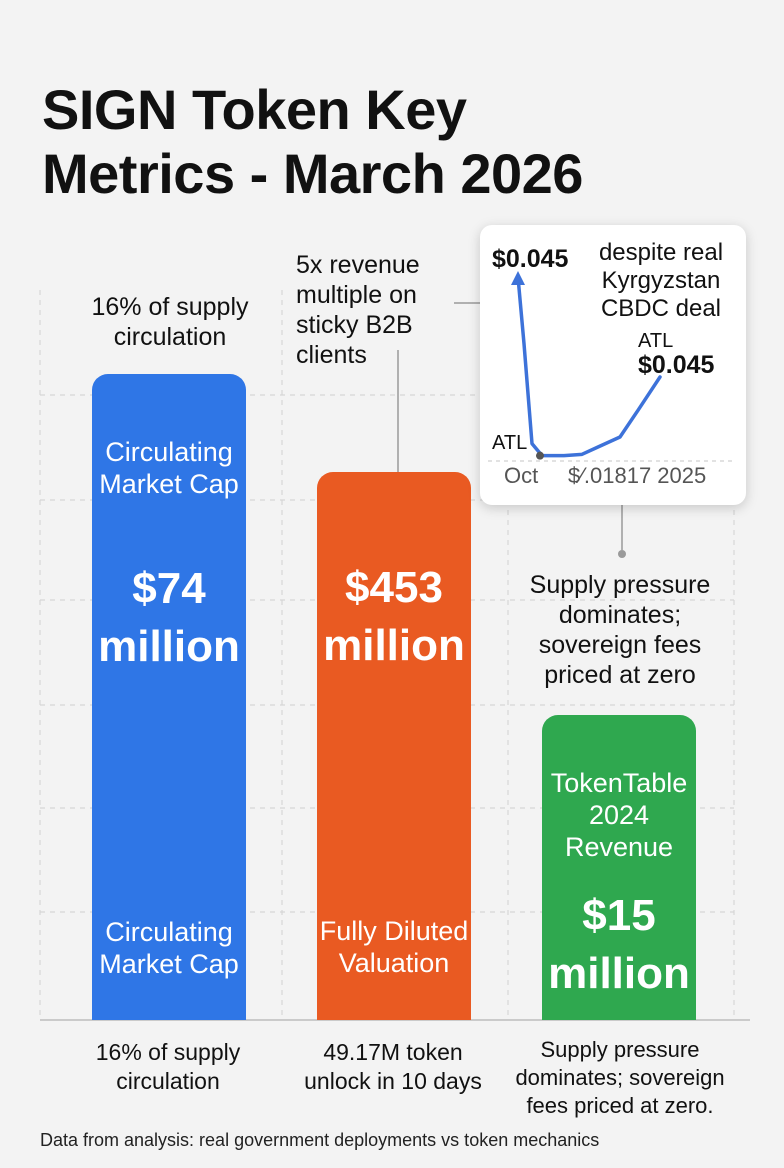 This screenshot has width=784, height=1168. What do you see at coordinates (393, 1052) in the screenshot?
I see `bottom-label-2-line: 49.17M token` at bounding box center [393, 1052].